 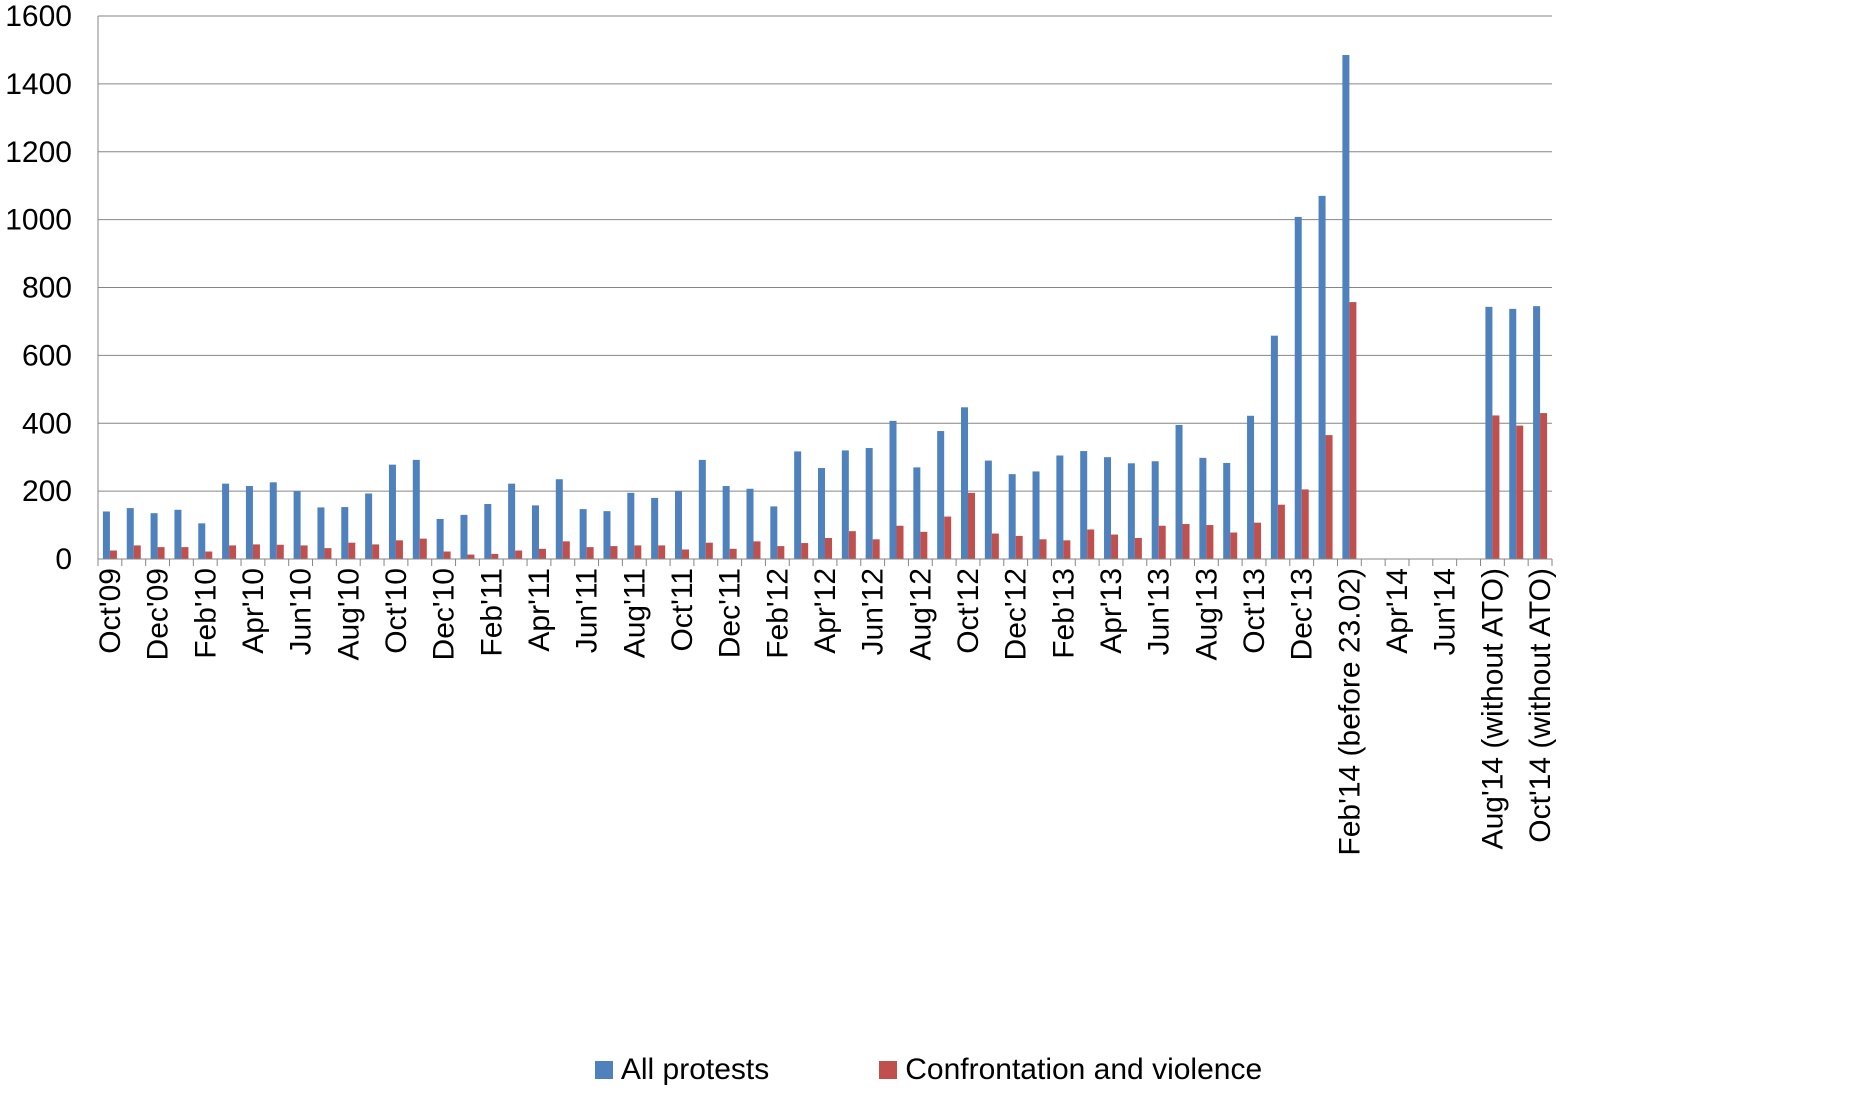 I want to click on x-tick-label: Jun'11, so click(x=587, y=610).